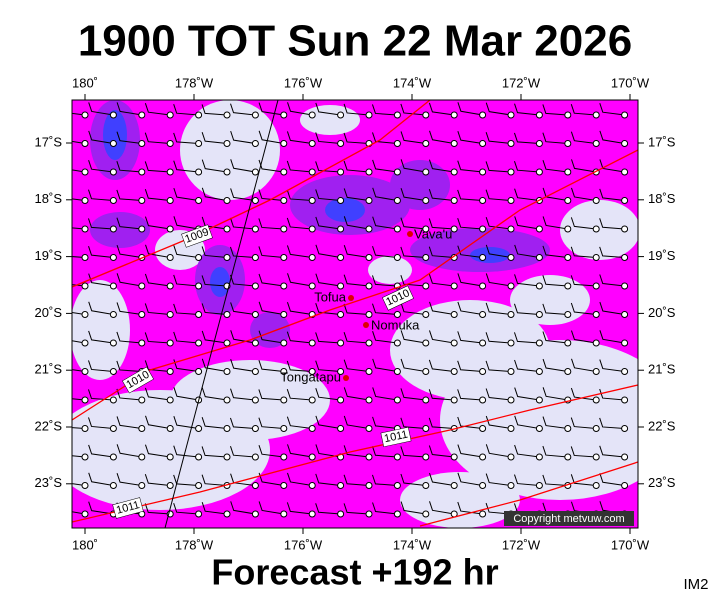 The image size is (711, 605). What do you see at coordinates (366, 305) in the screenshot?
I see `places: Vava'u Tofua Nomuka Tongatapu` at bounding box center [366, 305].